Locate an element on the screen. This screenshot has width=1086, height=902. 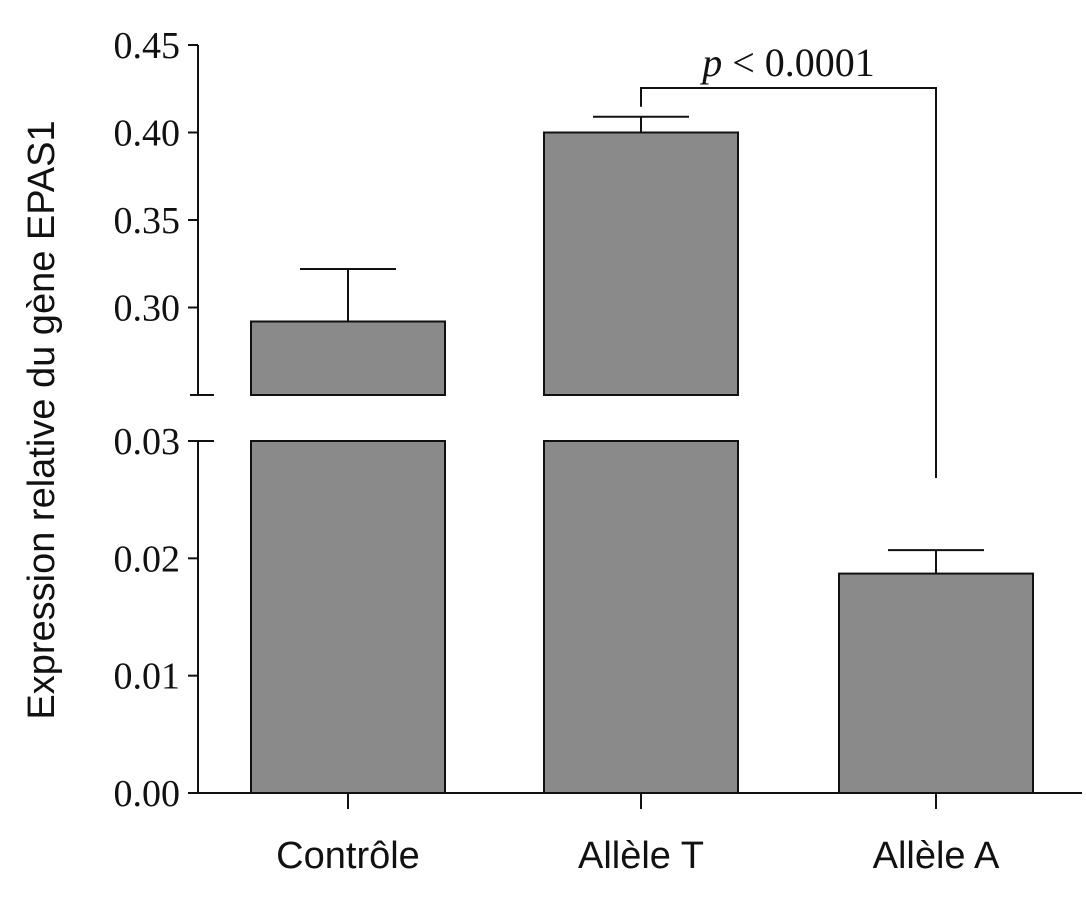
significance-bracket: p < 0.0001 is located at coordinates (788, 259).